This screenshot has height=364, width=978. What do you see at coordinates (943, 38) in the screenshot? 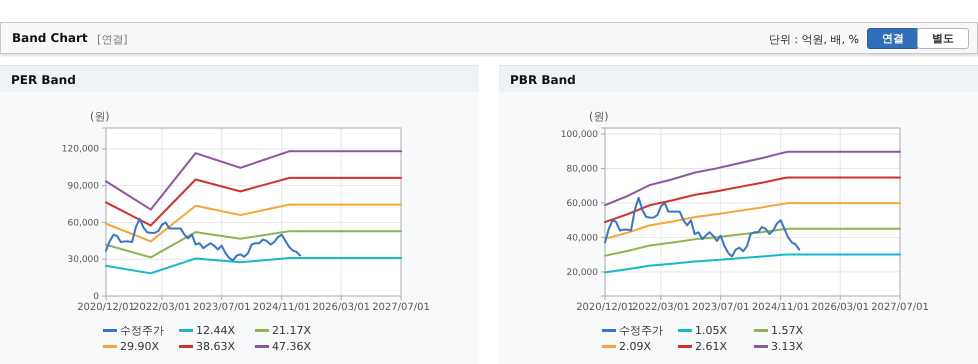
I see `text: 별도` at bounding box center [943, 38].